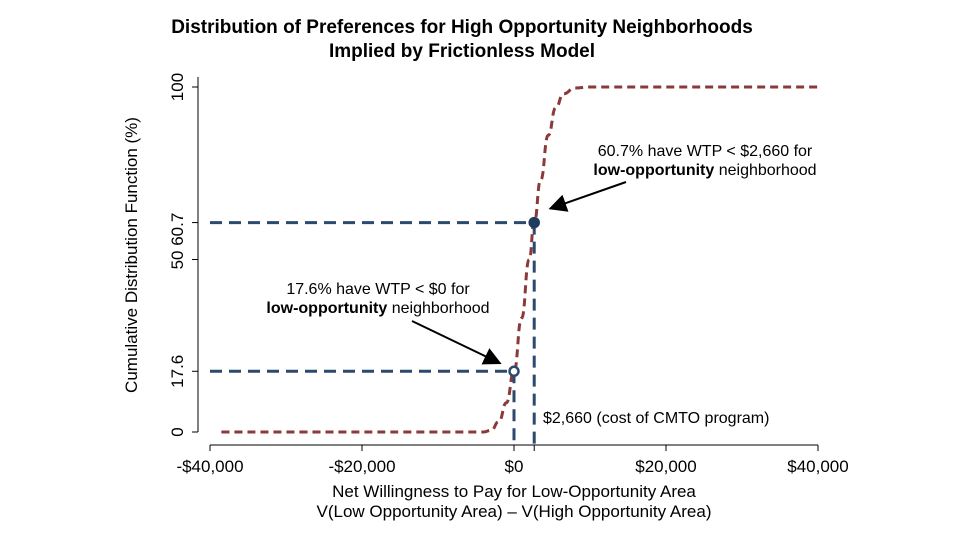 The height and width of the screenshot is (540, 960). Describe the element at coordinates (705, 151) in the screenshot. I see `annotation-text-run: 60.7% have WTP < $2,660 for` at that location.